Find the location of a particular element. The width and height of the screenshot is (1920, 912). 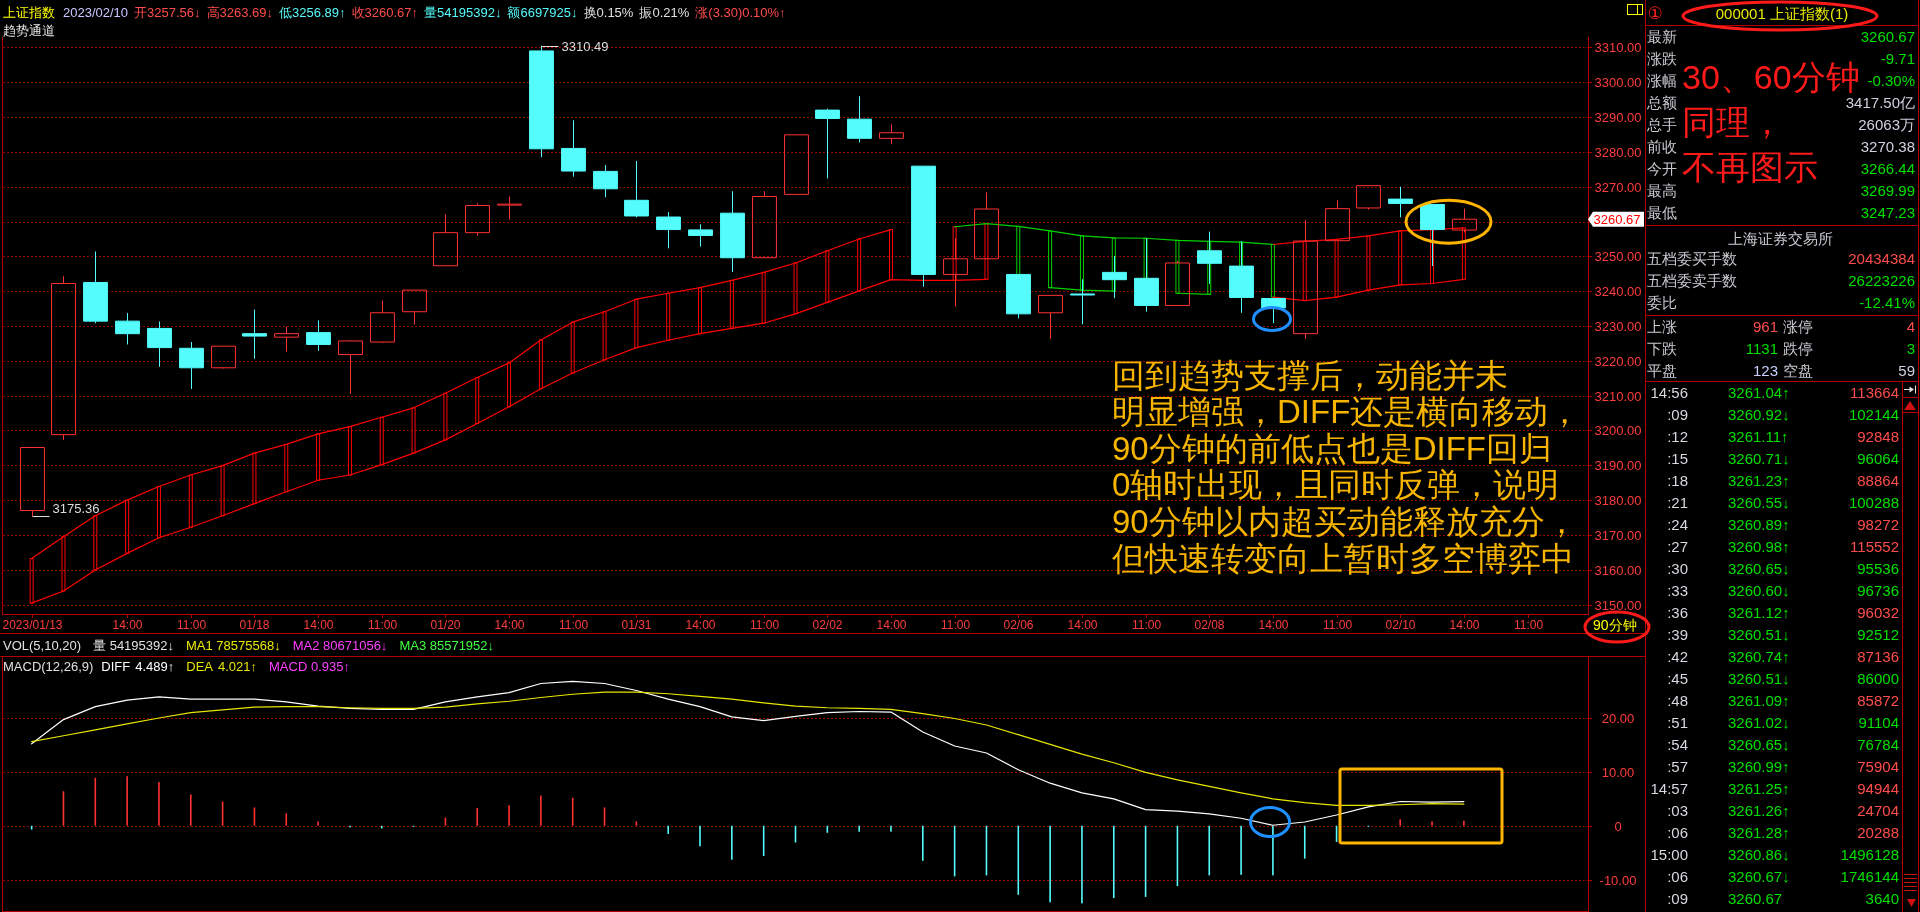

text: :54 3260.65↓ 76784 is located at coordinates (1783, 744).